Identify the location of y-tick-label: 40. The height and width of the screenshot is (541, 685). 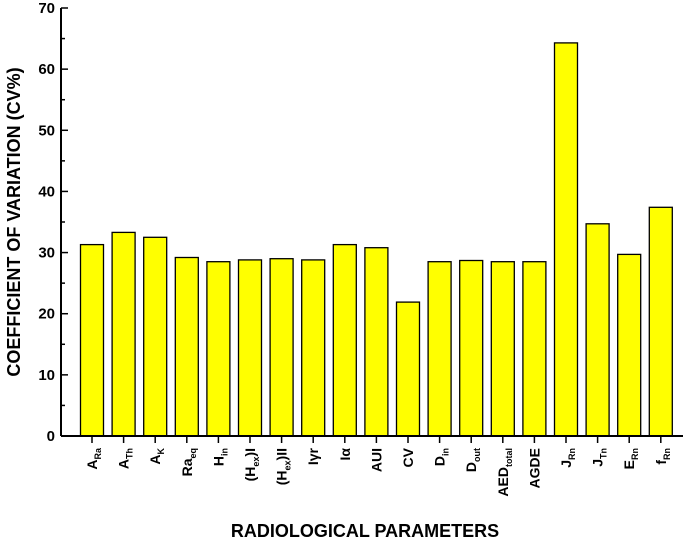
(46, 191).